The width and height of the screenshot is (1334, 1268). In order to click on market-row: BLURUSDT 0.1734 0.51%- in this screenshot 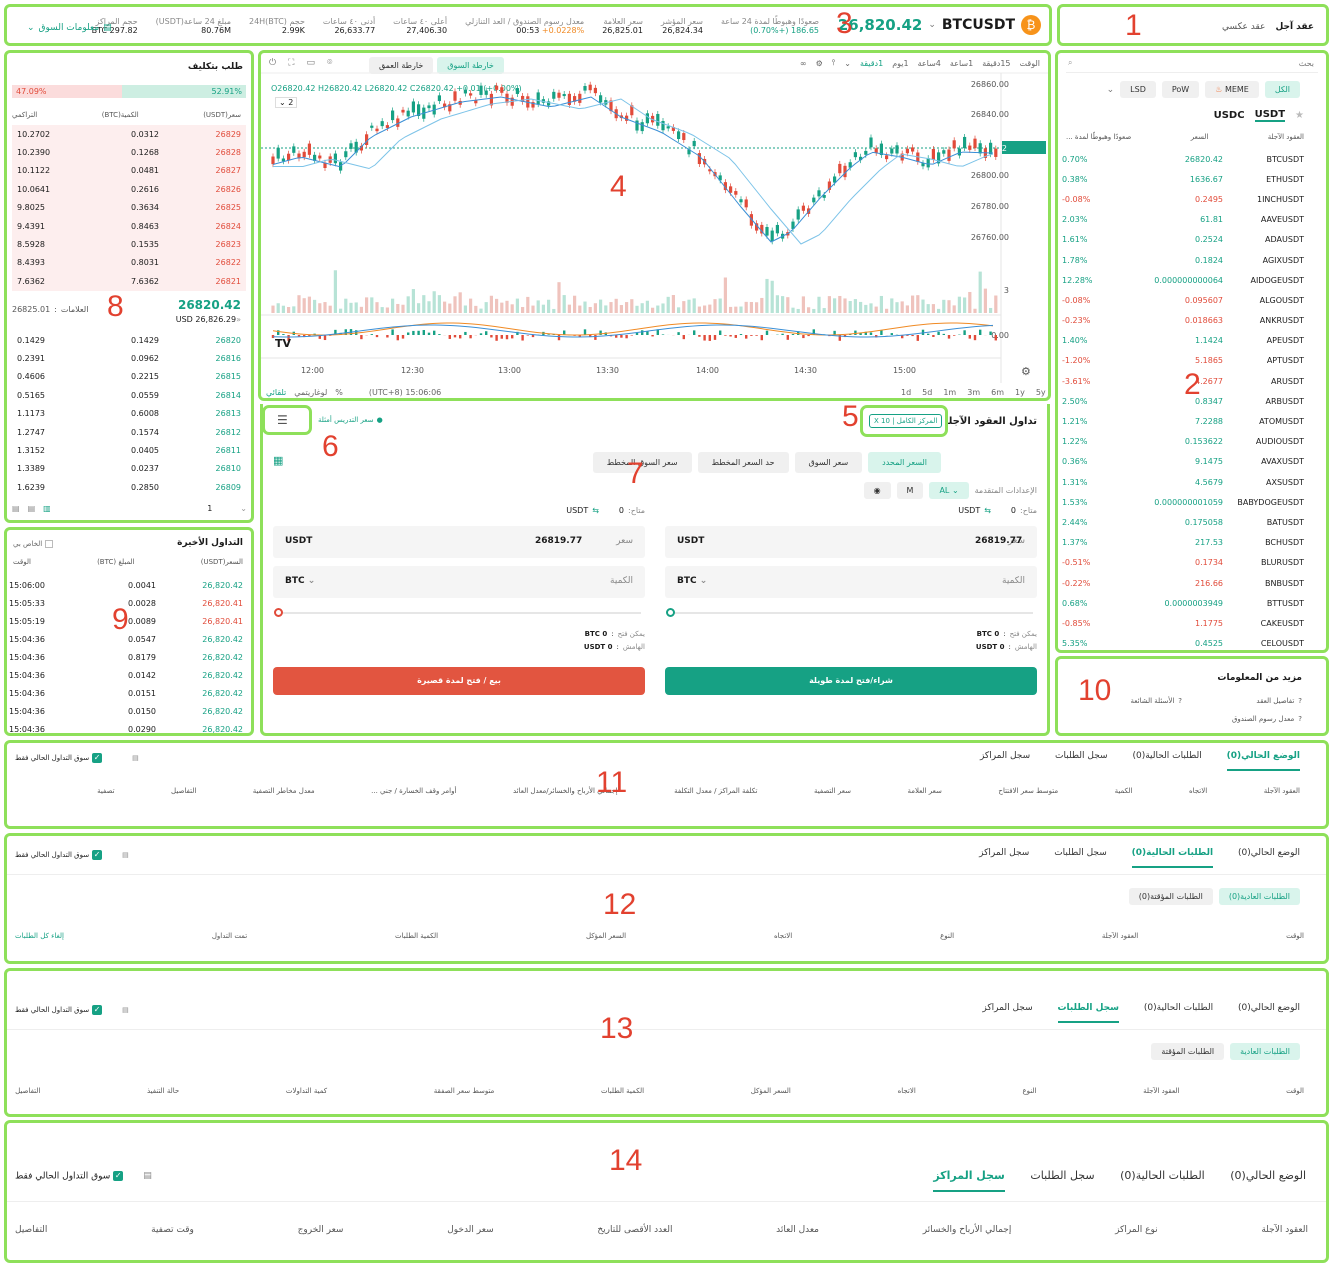, I will do `click(1183, 563)`.